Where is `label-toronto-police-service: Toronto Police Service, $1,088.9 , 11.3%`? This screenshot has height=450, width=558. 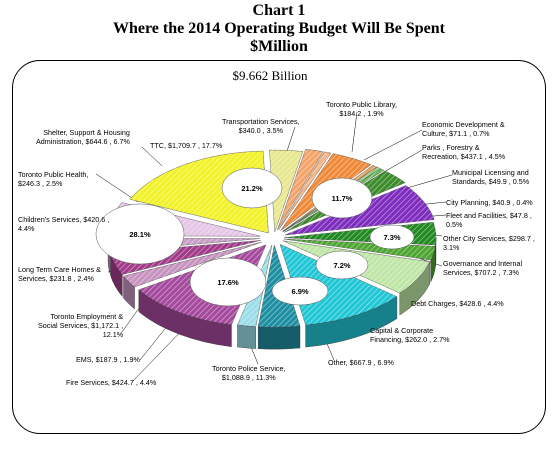 label-toronto-police-service: Toronto Police Service, $1,088.9 , 11.3% is located at coordinates (249, 373).